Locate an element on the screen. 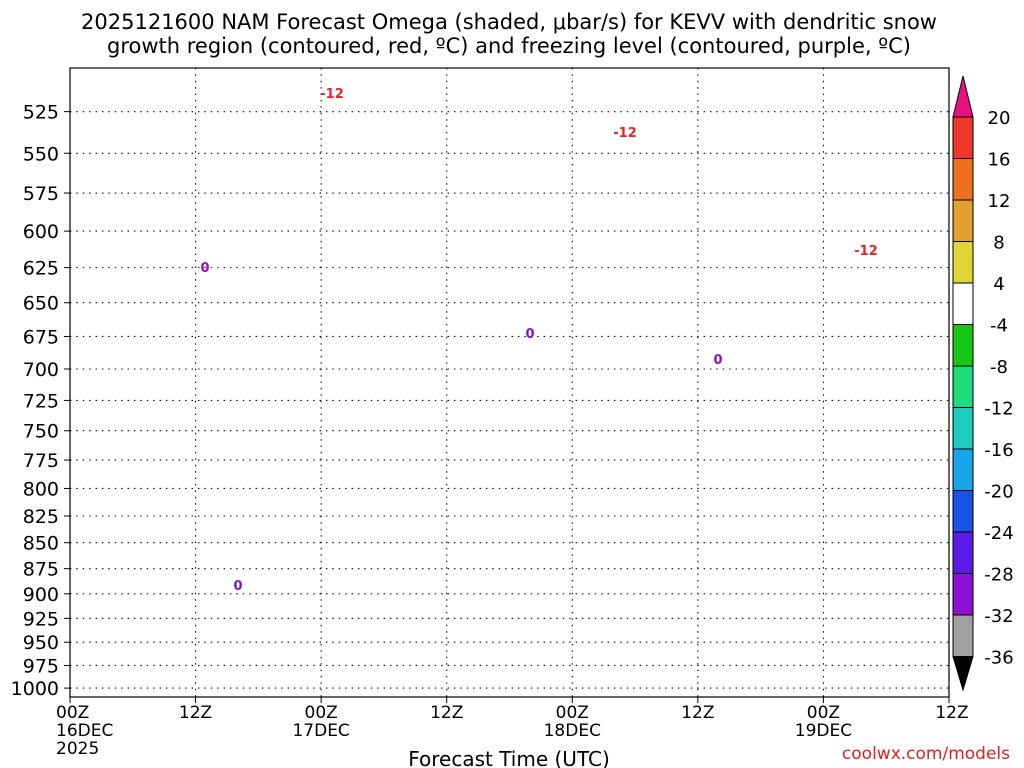 This screenshot has width=1024, height=768. colorbar-label: 8 is located at coordinates (998, 243).